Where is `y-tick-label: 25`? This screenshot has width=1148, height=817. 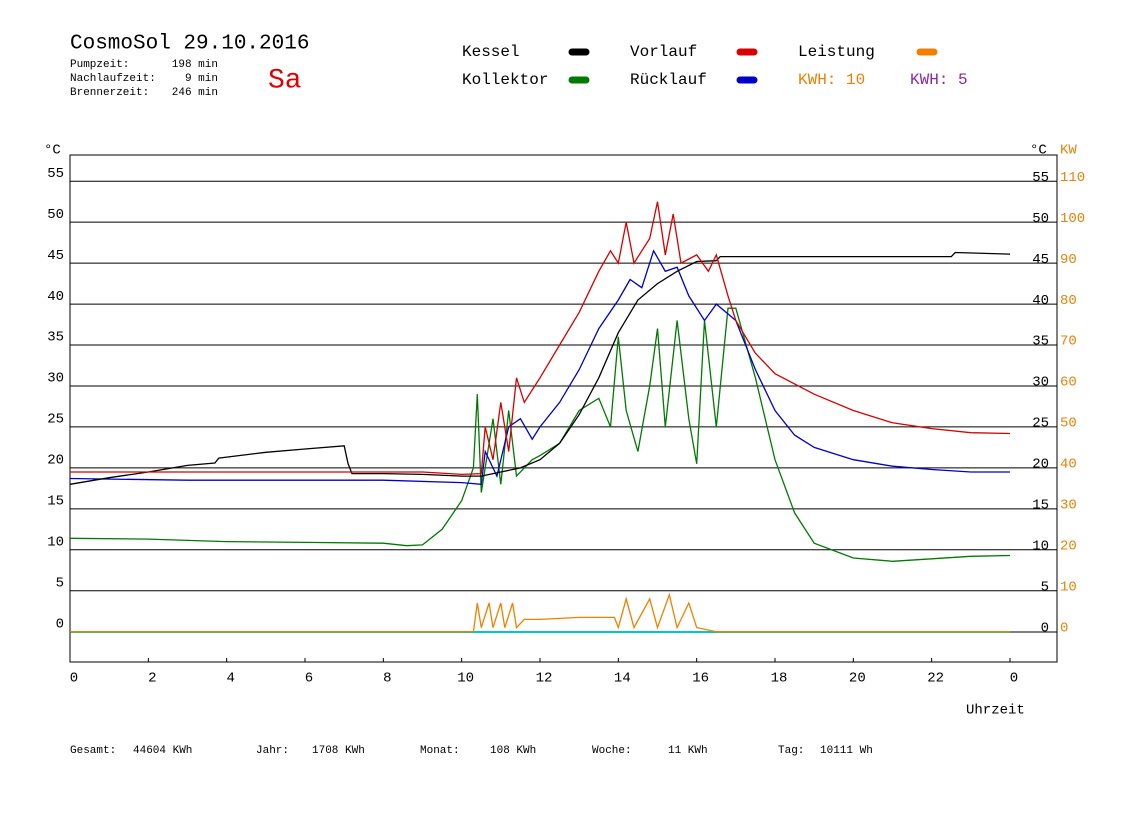 y-tick-label: 25 is located at coordinates (55, 420).